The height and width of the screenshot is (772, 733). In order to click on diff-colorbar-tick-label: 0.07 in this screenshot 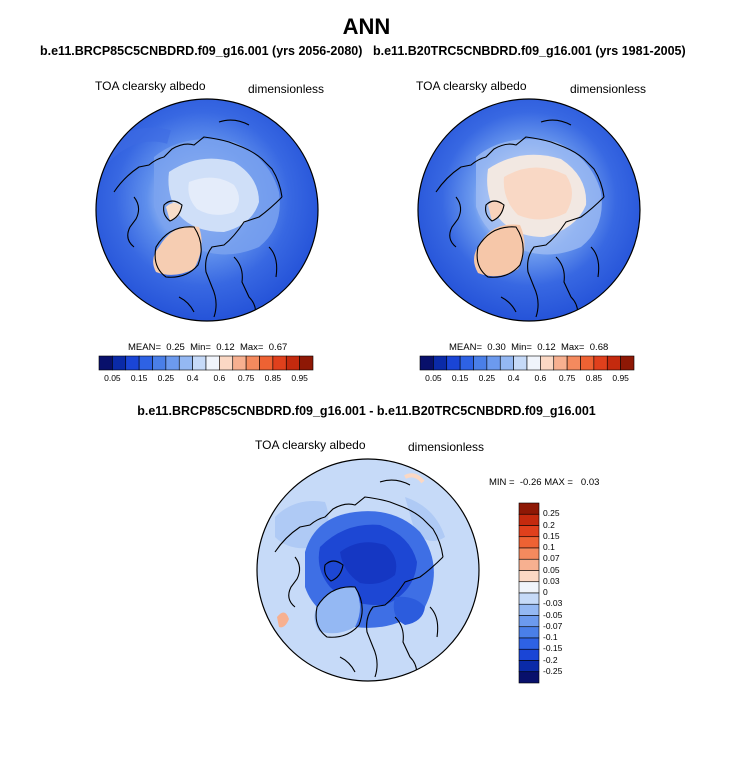, I will do `click(551, 558)`.